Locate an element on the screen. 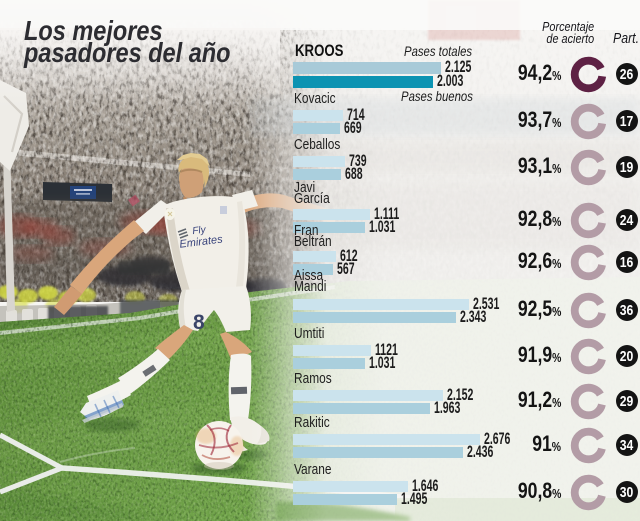 This screenshot has width=640, height=521. svg-text: 36 is located at coordinates (627, 310).